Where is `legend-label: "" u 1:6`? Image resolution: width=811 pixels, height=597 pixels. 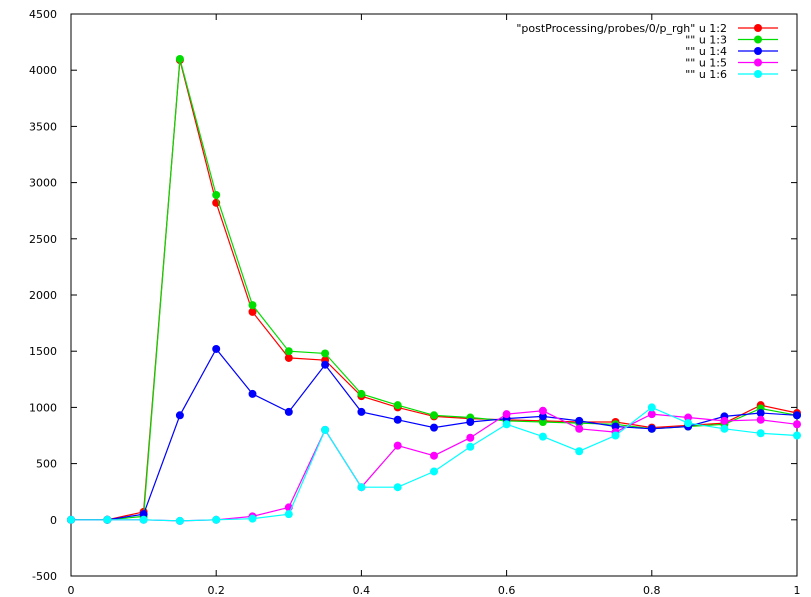
legend-label: "" u 1:6 is located at coordinates (706, 74).